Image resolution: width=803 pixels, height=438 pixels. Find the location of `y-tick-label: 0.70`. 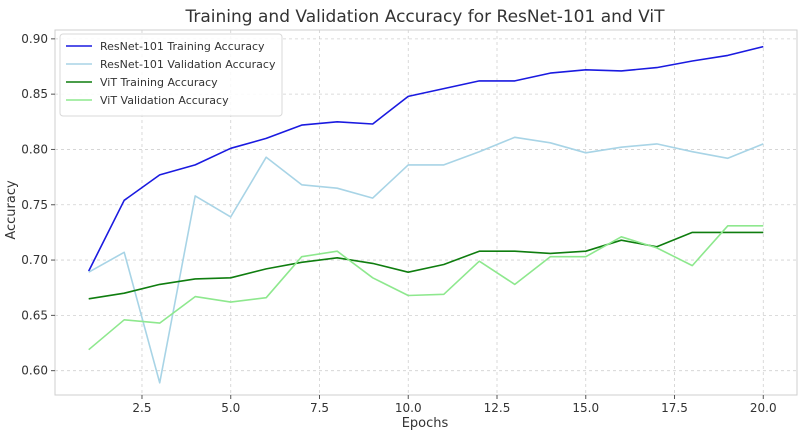

y-tick-label: 0.70 is located at coordinates (34, 260).